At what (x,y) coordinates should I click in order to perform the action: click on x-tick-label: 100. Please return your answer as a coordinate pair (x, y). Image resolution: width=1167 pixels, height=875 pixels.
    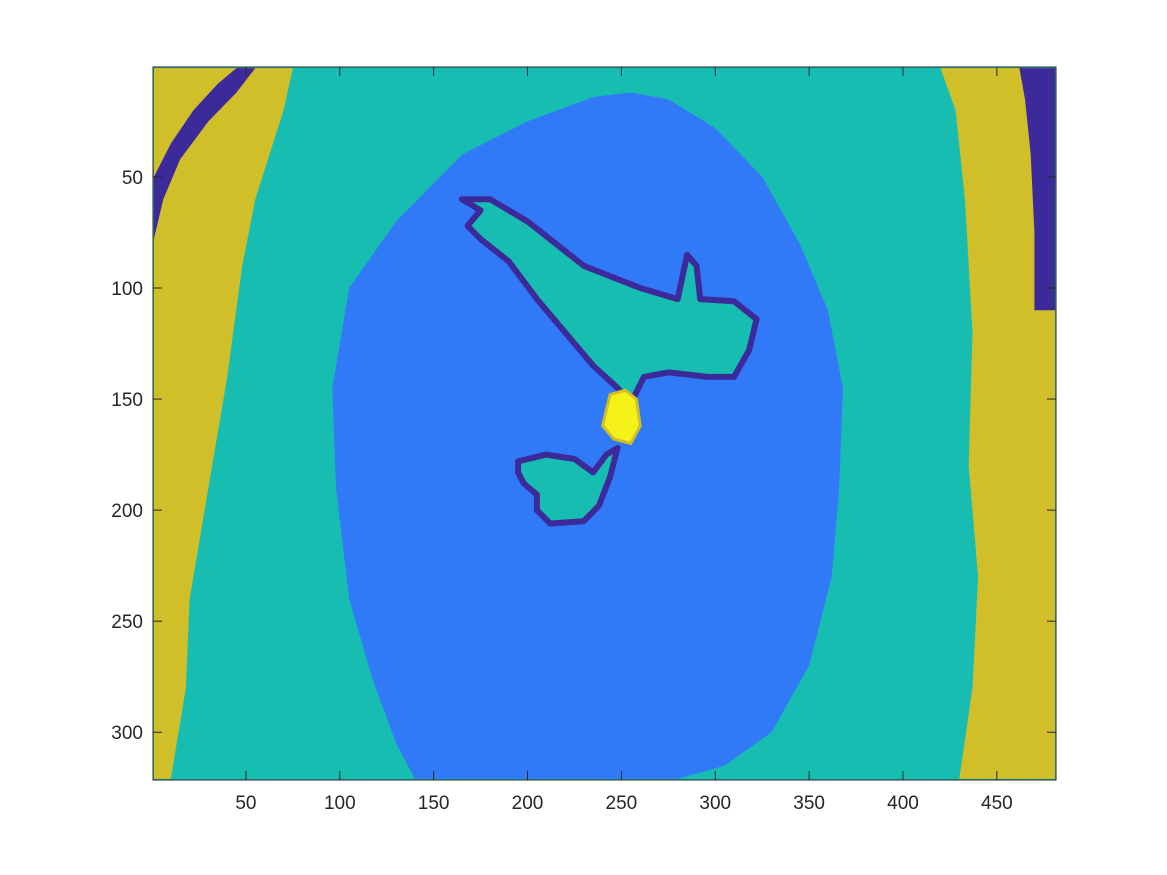
    Looking at the image, I should click on (340, 803).